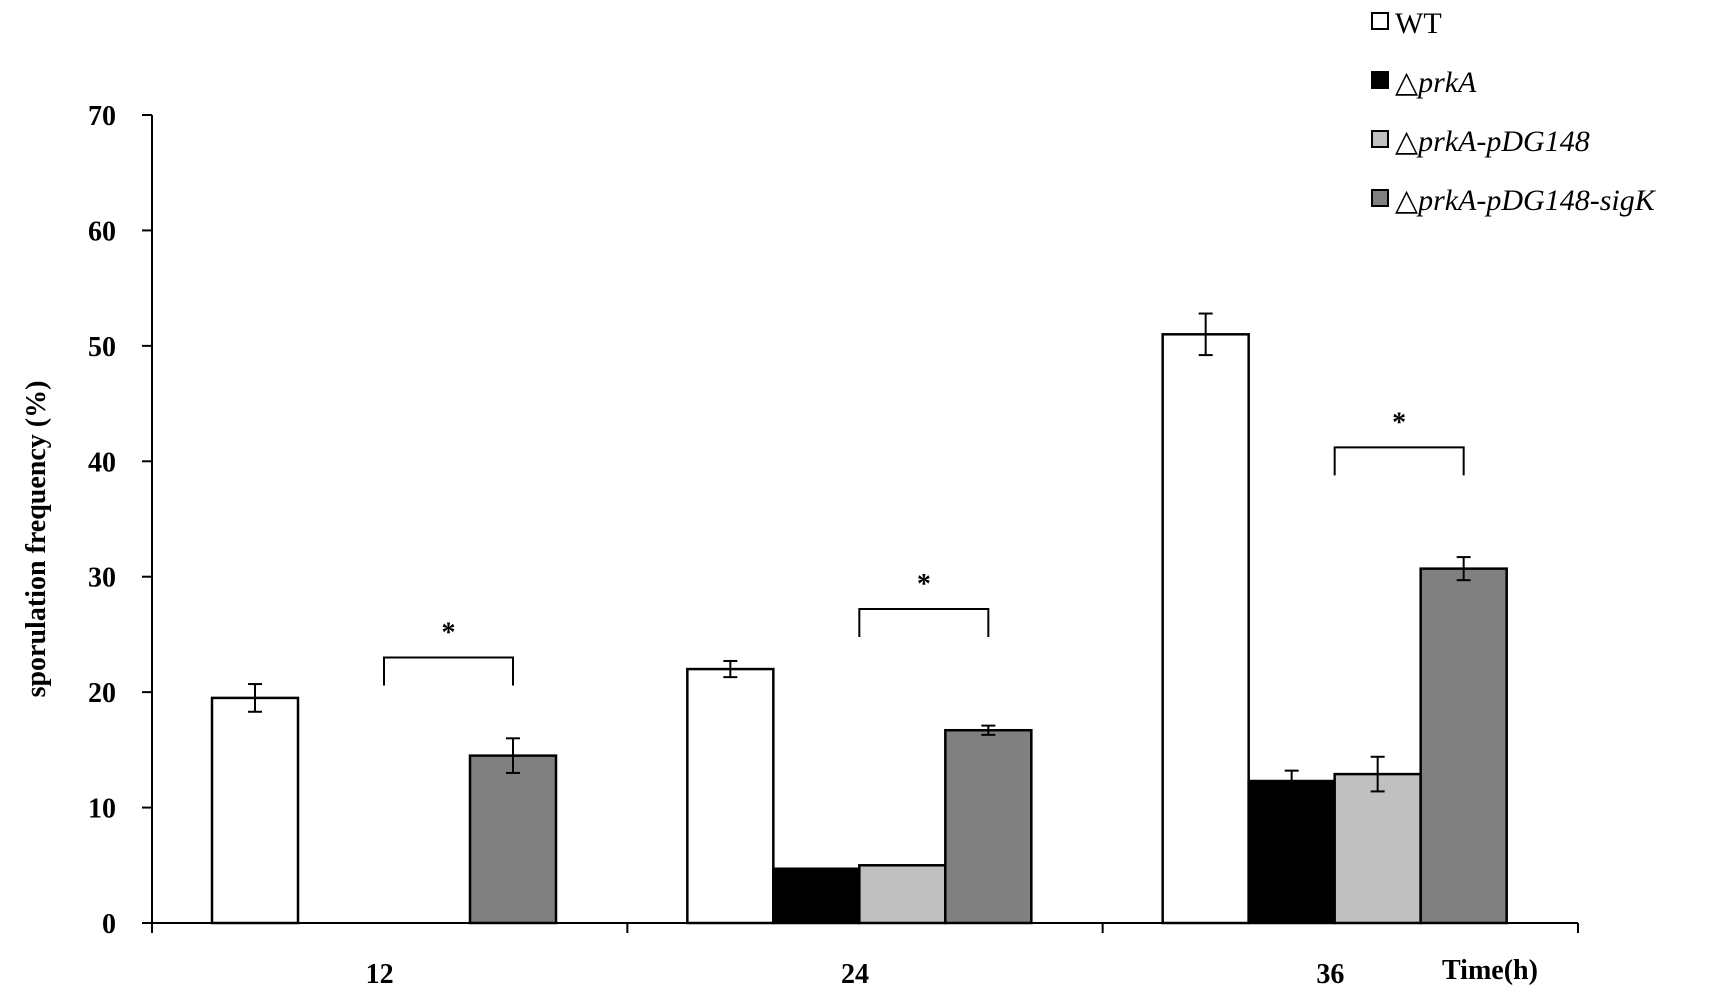 The image size is (1733, 999). I want to click on x-tick-label: 24, so click(855, 974).